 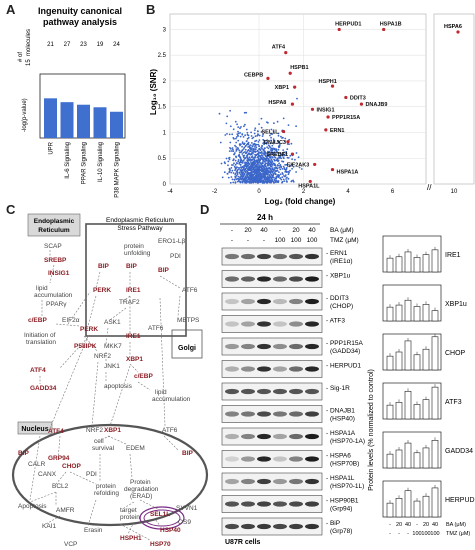 What do you see at coordinates (453, 402) in the screenshot?
I see `bar-chart-title: ATF3` at bounding box center [453, 402].